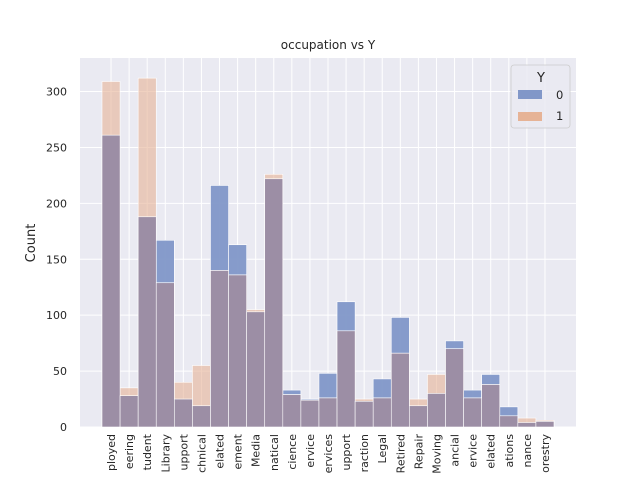 The width and height of the screenshot is (640, 480). I want to click on y-axis-label: Count, so click(31, 243).